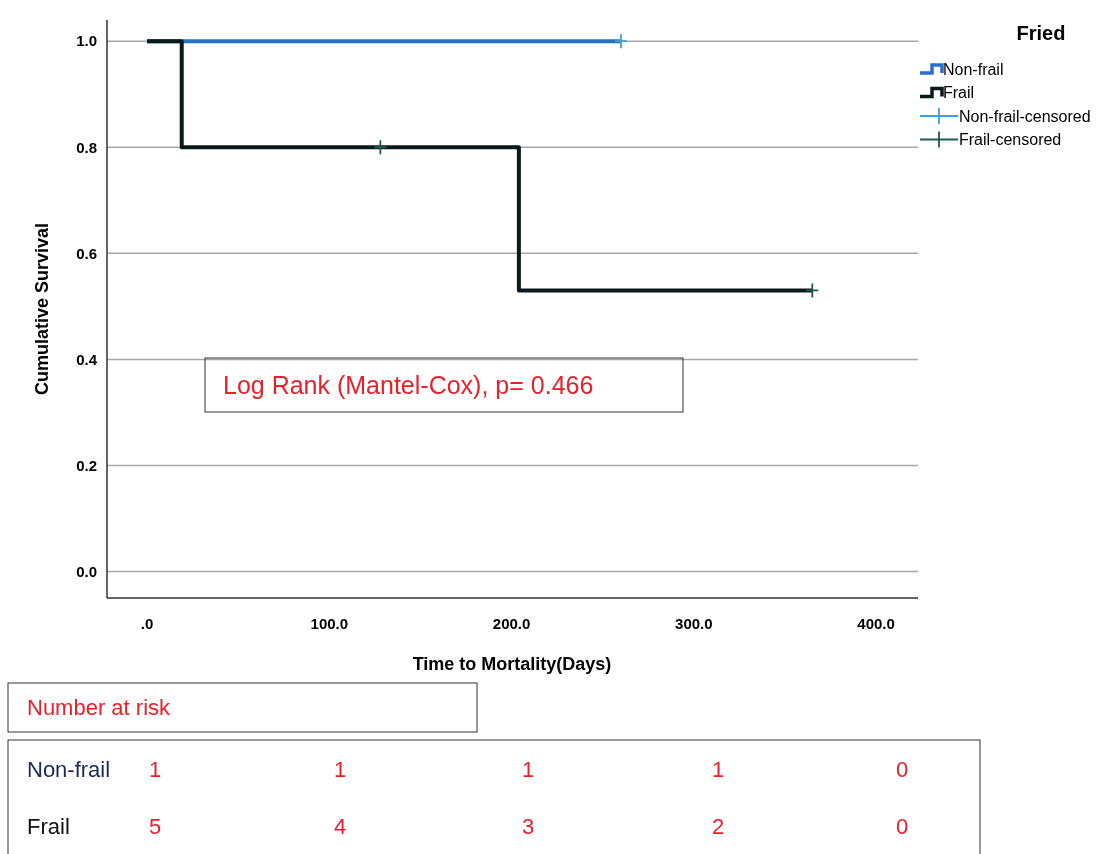 The image size is (1112, 854). Describe the element at coordinates (340, 826) in the screenshot. I see `text: 4` at that location.